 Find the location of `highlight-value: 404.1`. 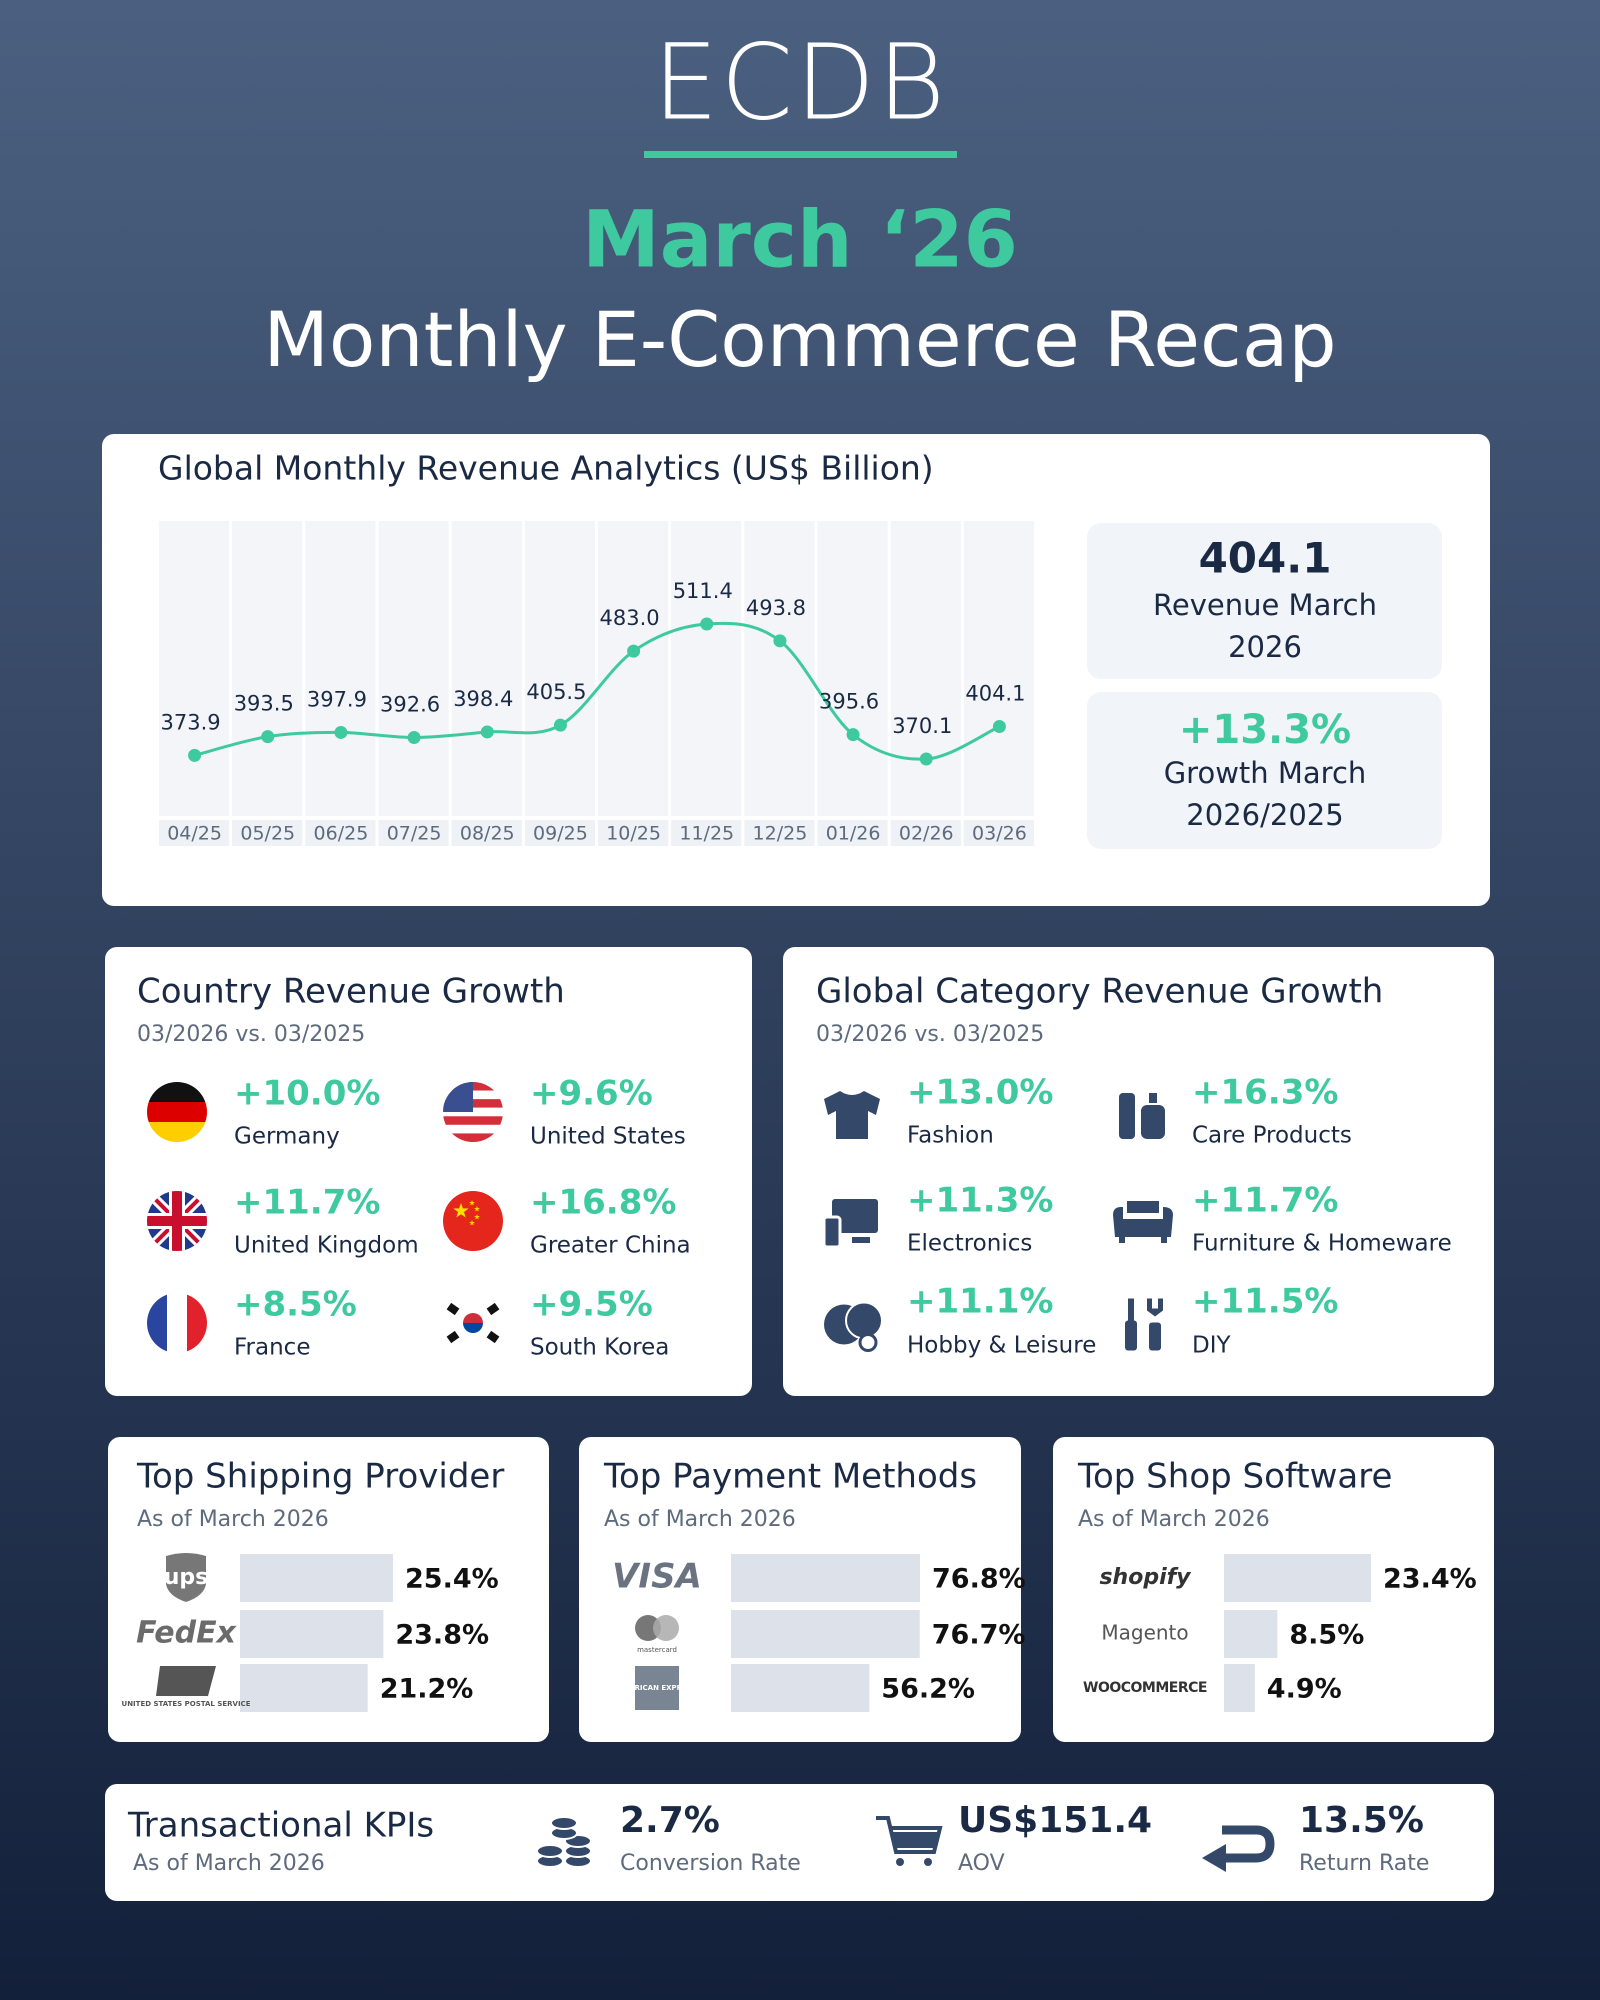

highlight-value: 404.1 is located at coordinates (1265, 558).